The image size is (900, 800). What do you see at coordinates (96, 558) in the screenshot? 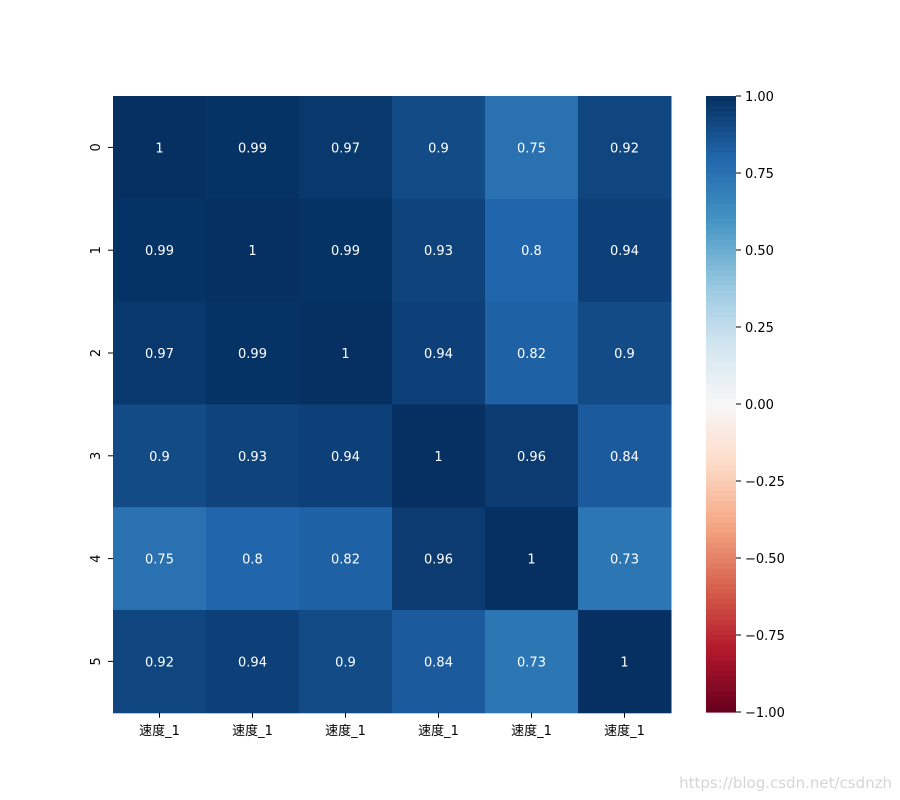
I see `y-tick-label: 4` at bounding box center [96, 558].